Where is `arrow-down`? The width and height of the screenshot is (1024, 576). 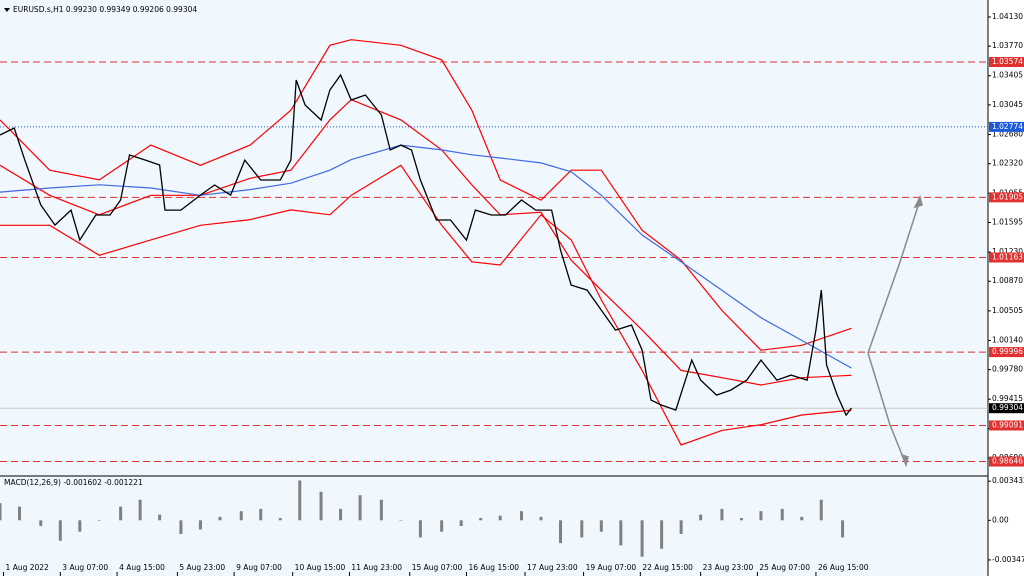 arrow-down is located at coordinates (886, 407).